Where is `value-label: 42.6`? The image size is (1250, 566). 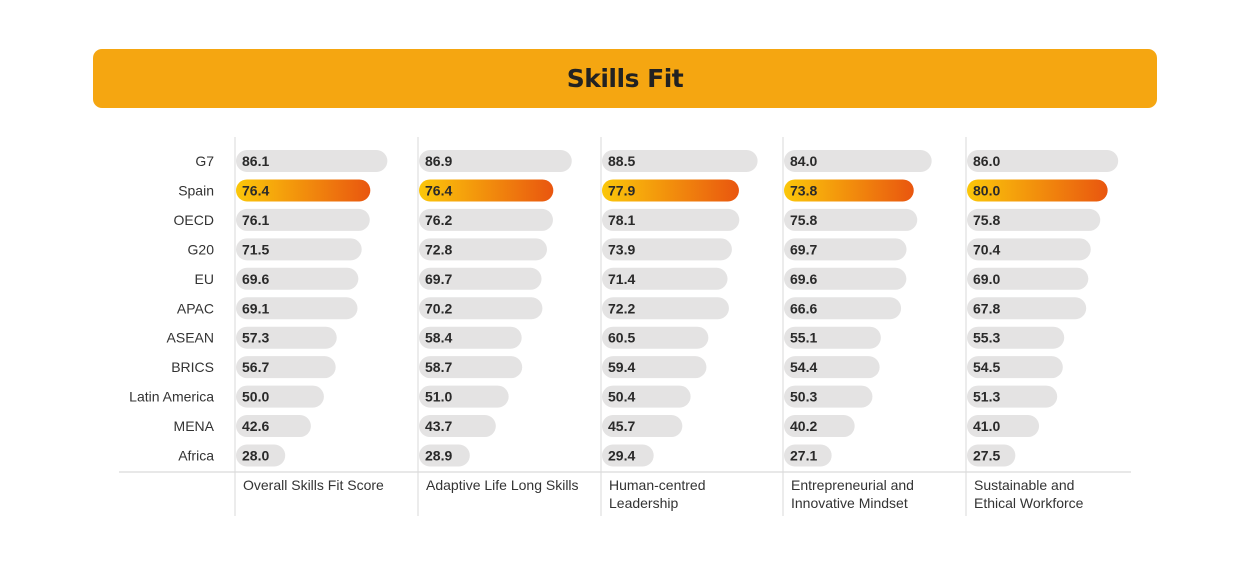 value-label: 42.6 is located at coordinates (255, 426).